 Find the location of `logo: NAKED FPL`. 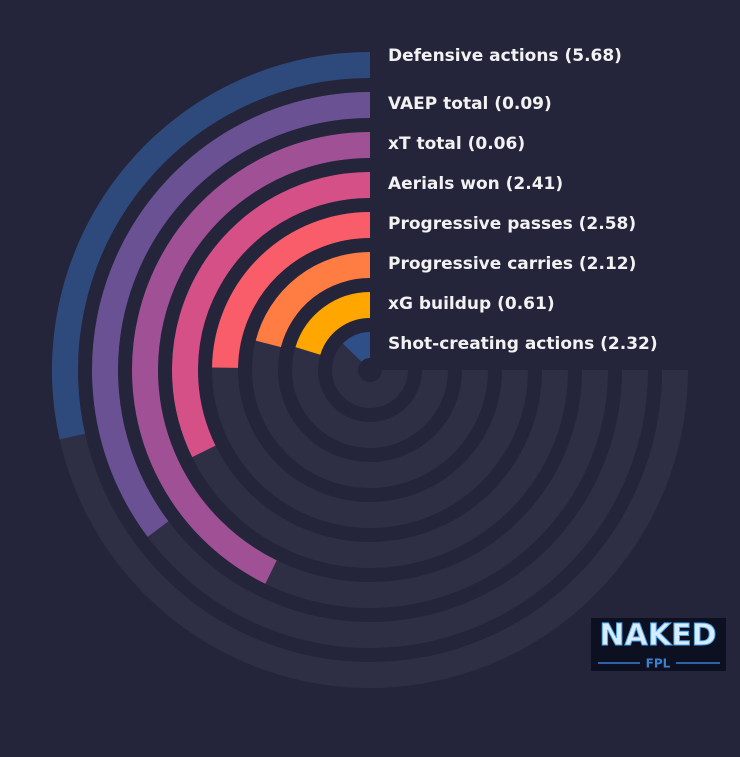

logo: NAKED FPL is located at coordinates (658, 644).